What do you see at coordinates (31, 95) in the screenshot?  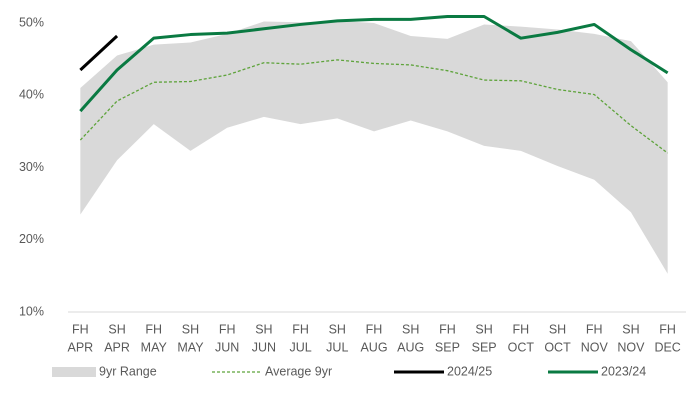 I see `y-tick-label: 40%` at bounding box center [31, 95].